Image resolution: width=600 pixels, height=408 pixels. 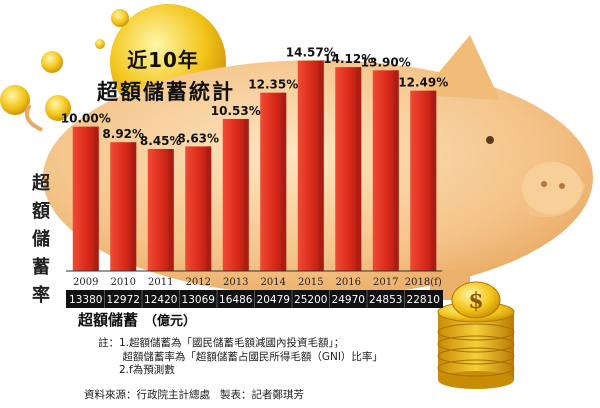 I want to click on source-line: 資料來源：行政院主計總處 製表：記者鄭琪芳, so click(x=194, y=394).